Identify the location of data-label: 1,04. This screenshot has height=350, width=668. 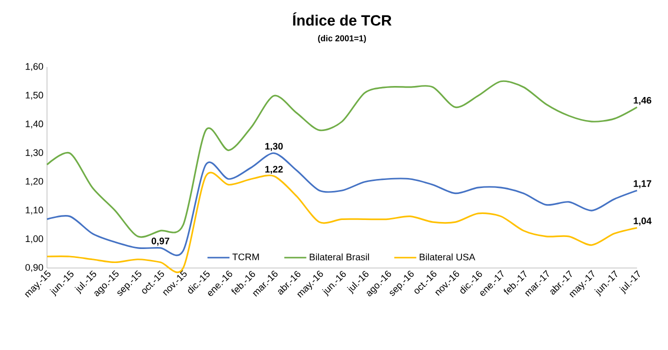
(643, 222).